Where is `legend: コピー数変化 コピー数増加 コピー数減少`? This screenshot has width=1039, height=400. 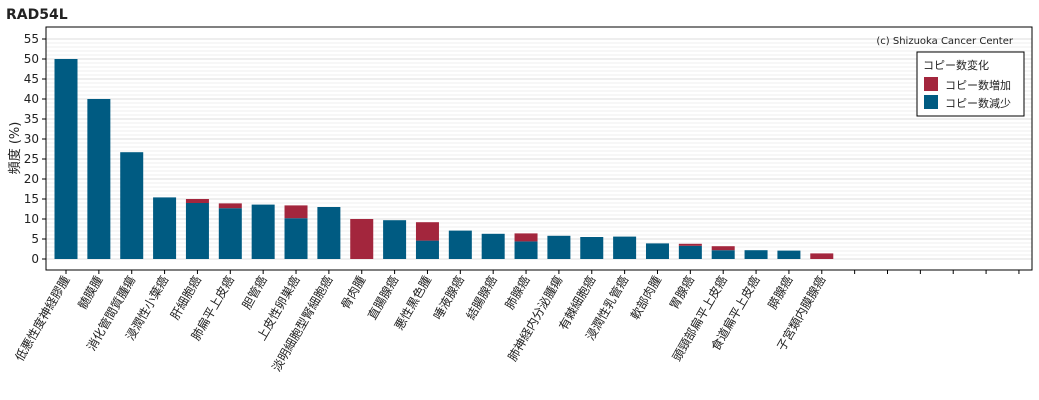 legend: コピー数変化 コピー数増加 コピー数減少 is located at coordinates (970, 84).